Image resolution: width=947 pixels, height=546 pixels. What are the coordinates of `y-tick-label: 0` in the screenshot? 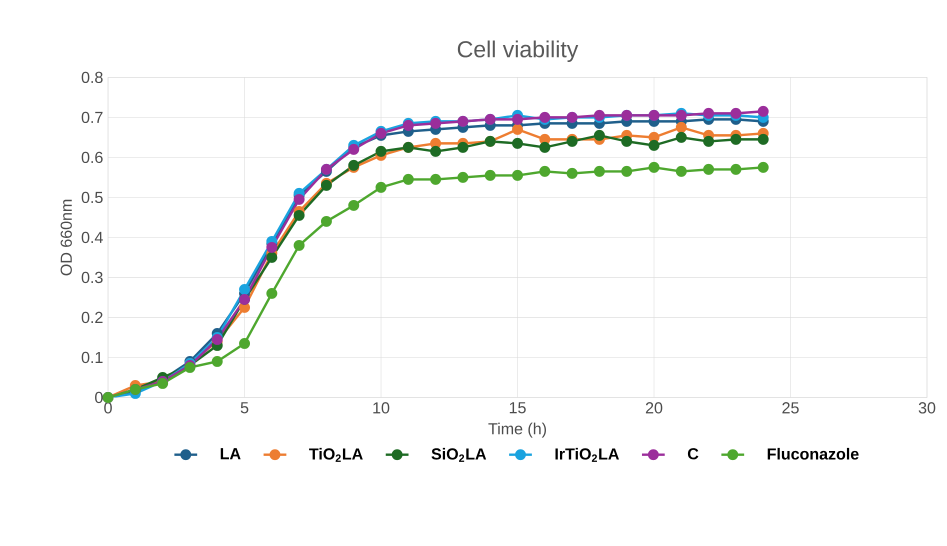 It's located at (99, 398).